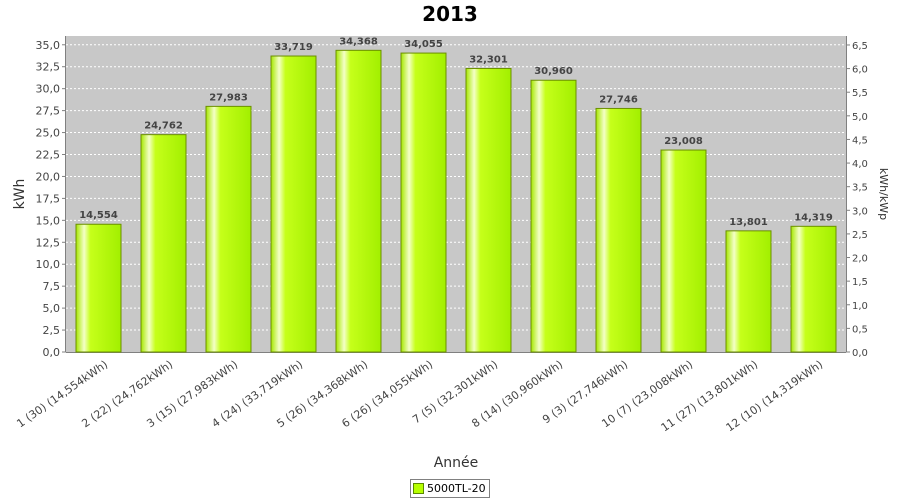  What do you see at coordinates (48, 264) in the screenshot?
I see `y-tick-label: 10,0` at bounding box center [48, 264].